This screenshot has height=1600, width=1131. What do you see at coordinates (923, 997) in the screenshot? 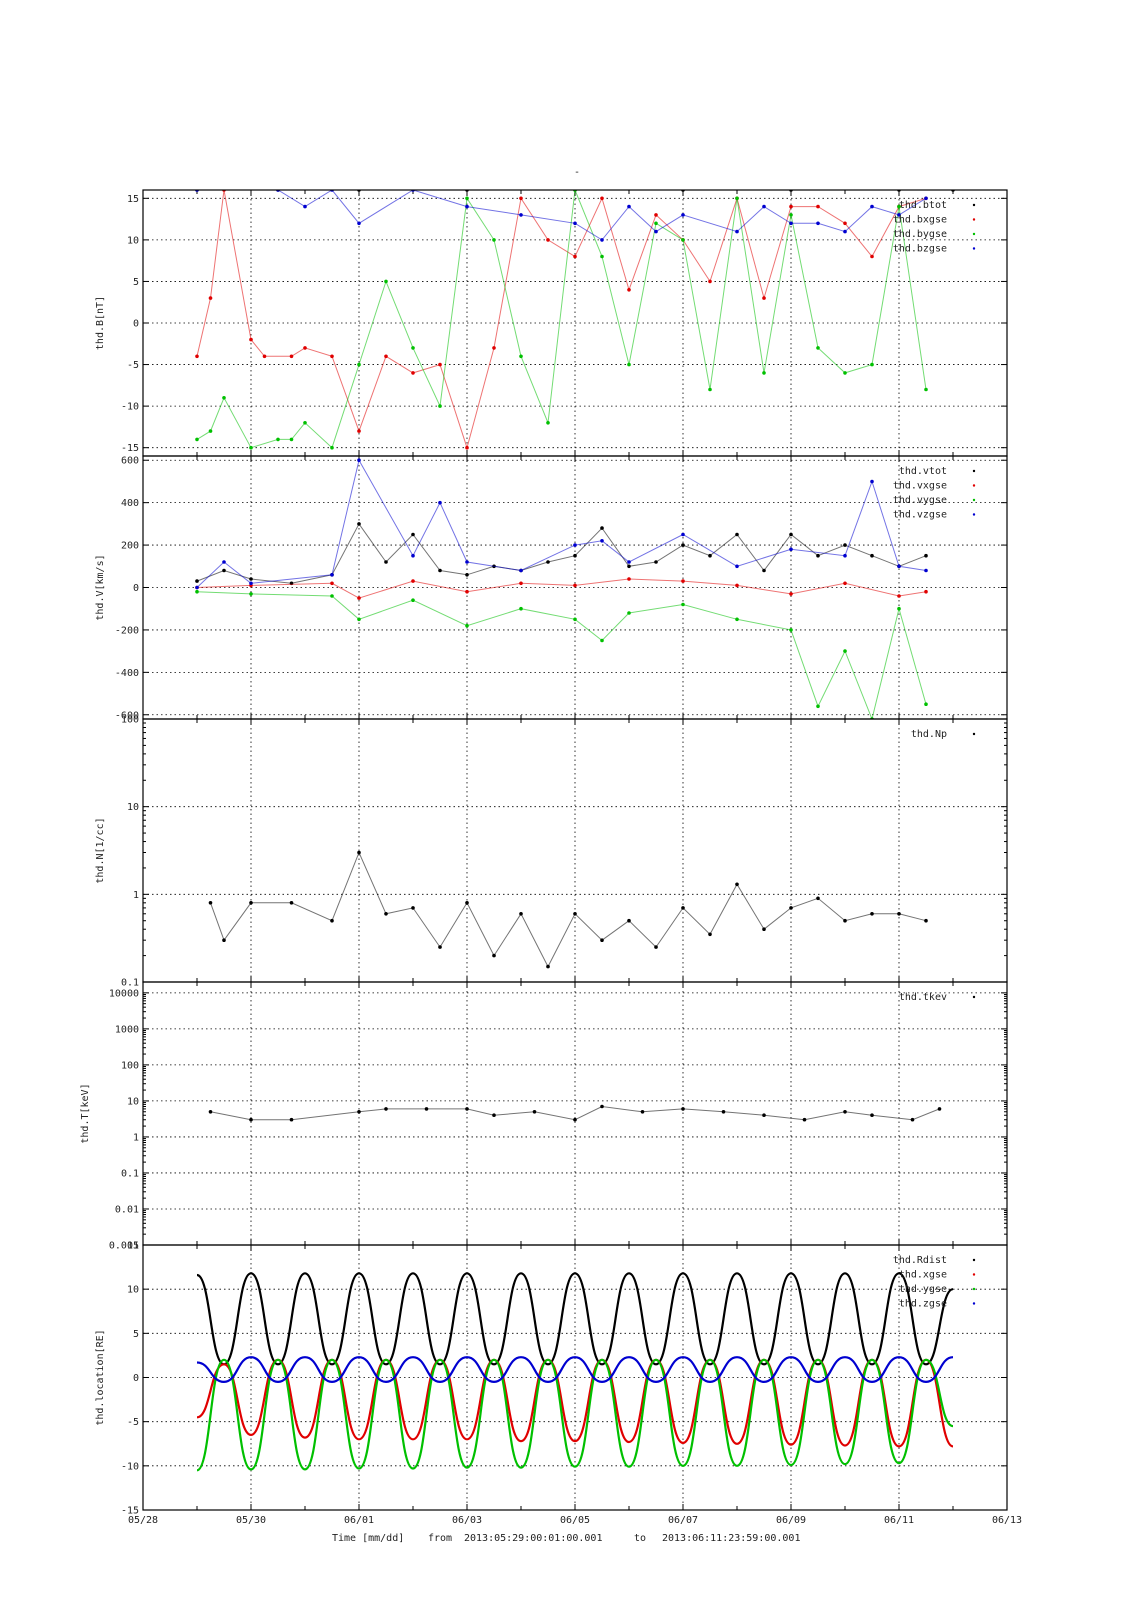
I see `legend-label: thd.tkev` at bounding box center [923, 997].